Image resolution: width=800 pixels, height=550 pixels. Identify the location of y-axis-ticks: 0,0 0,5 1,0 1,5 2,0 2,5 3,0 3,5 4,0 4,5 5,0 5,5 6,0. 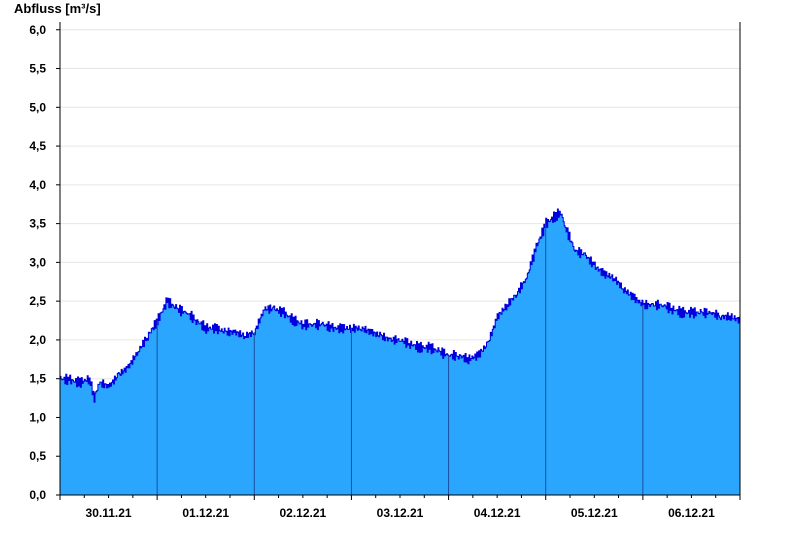
(44, 262).